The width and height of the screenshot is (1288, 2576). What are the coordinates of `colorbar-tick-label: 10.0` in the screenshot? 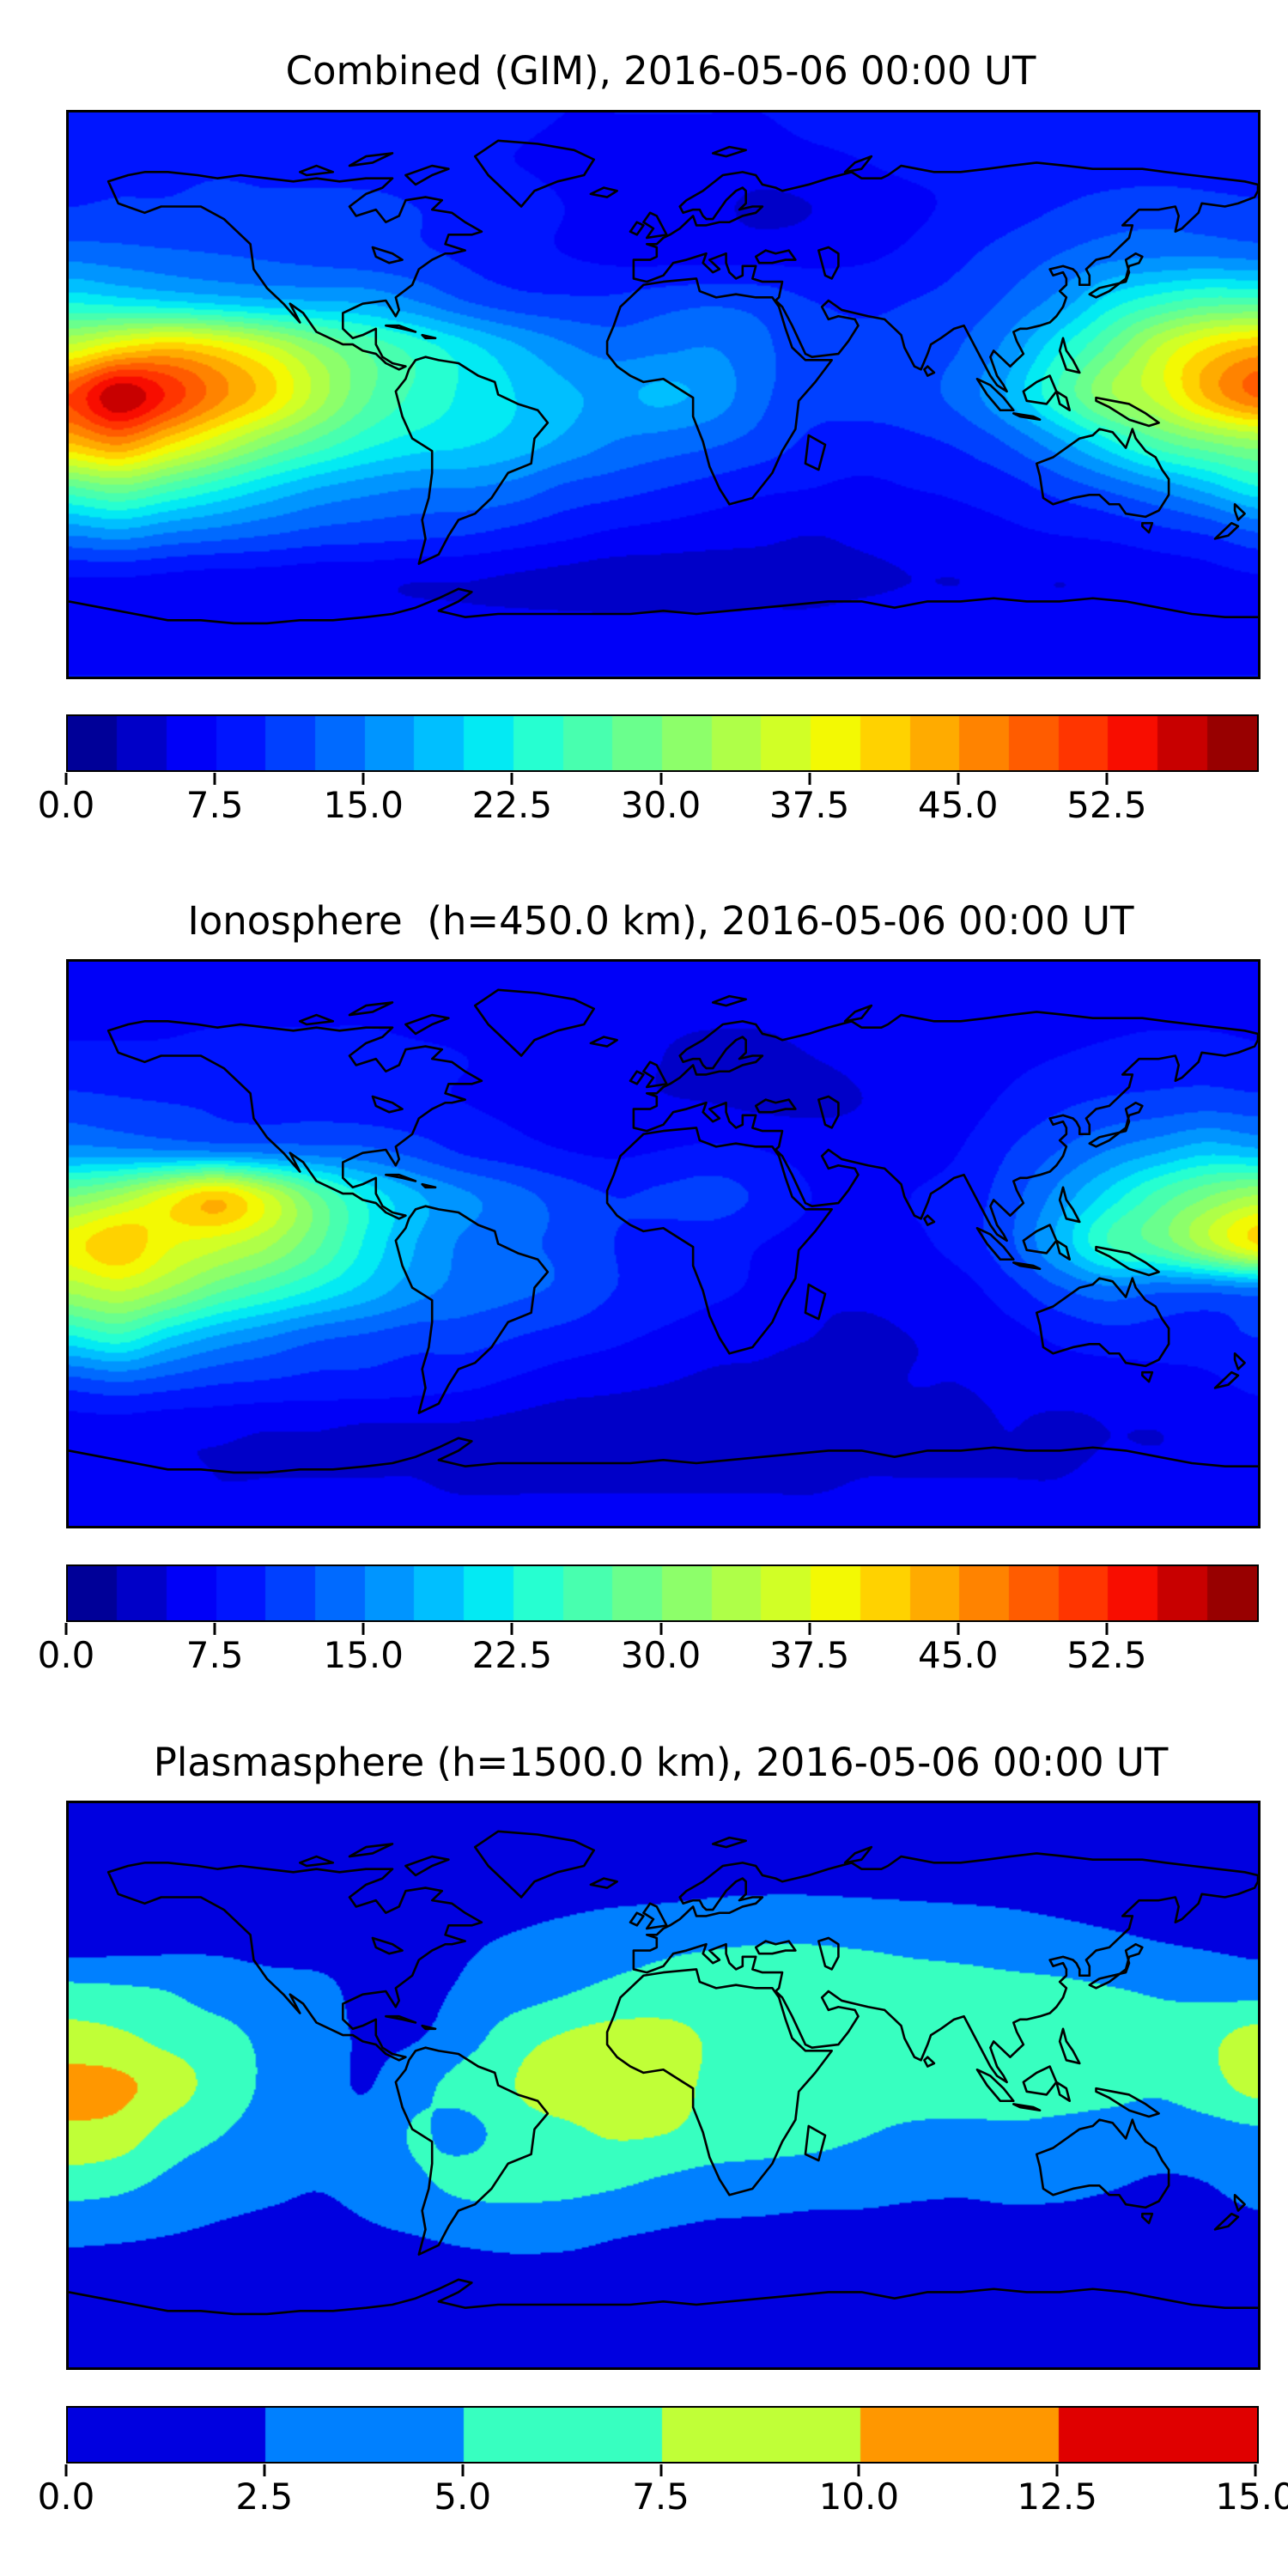 It's located at (859, 2497).